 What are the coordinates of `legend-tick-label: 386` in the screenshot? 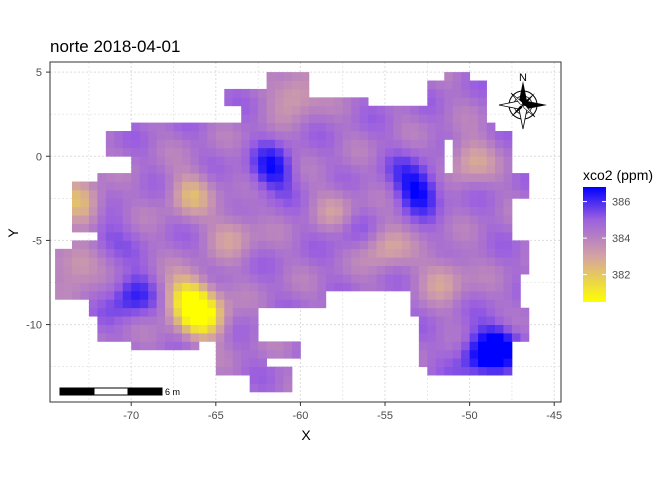 It's located at (621, 203).